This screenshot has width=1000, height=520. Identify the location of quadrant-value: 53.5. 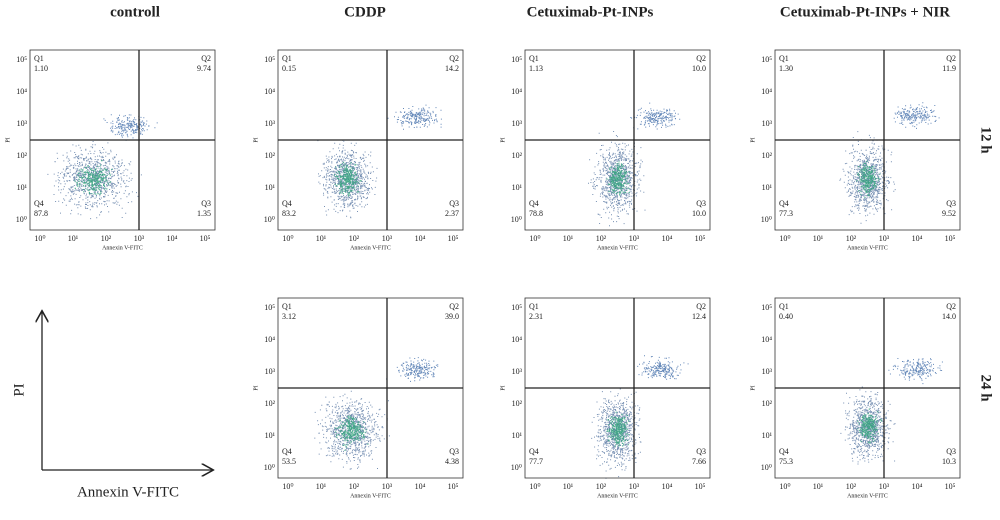
(289, 461).